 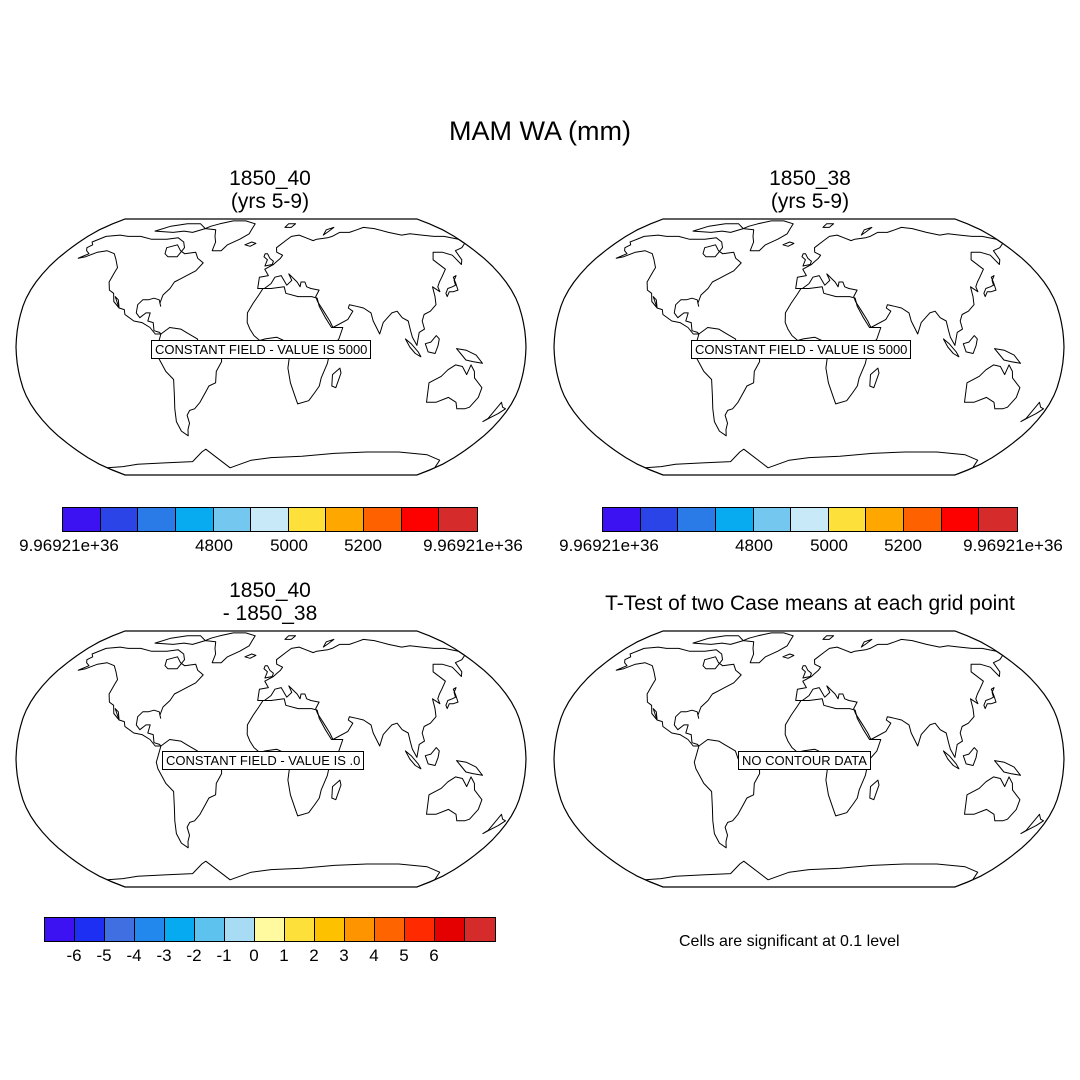 I want to click on colorbar-1-label-2: 5000, so click(x=289, y=545).